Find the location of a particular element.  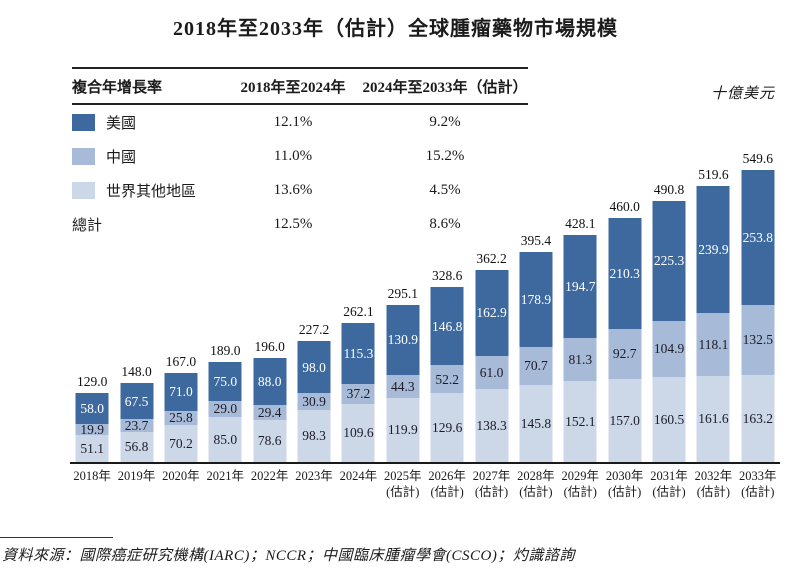

x-axis-tick-label: 2027年 (估計) is located at coordinates (491, 484).